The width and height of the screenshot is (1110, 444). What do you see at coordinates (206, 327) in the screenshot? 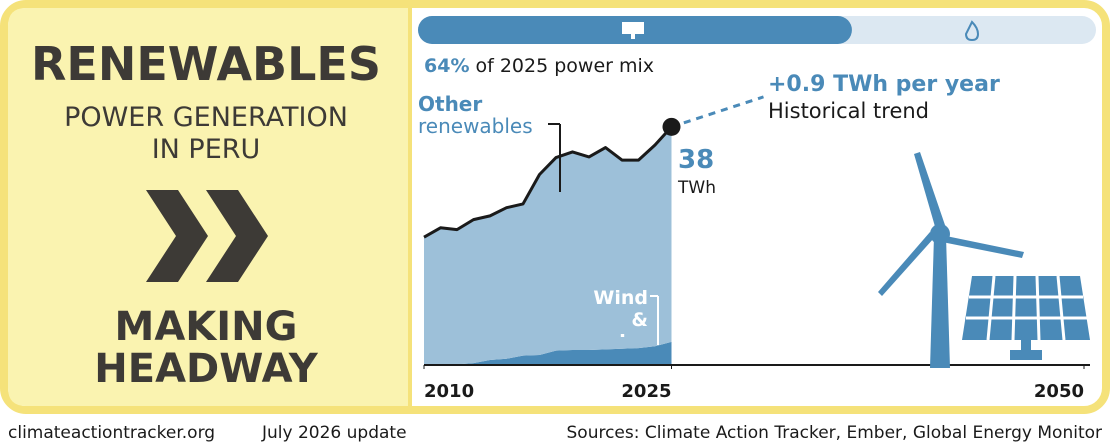
I see `rating: MAKING` at bounding box center [206, 327].